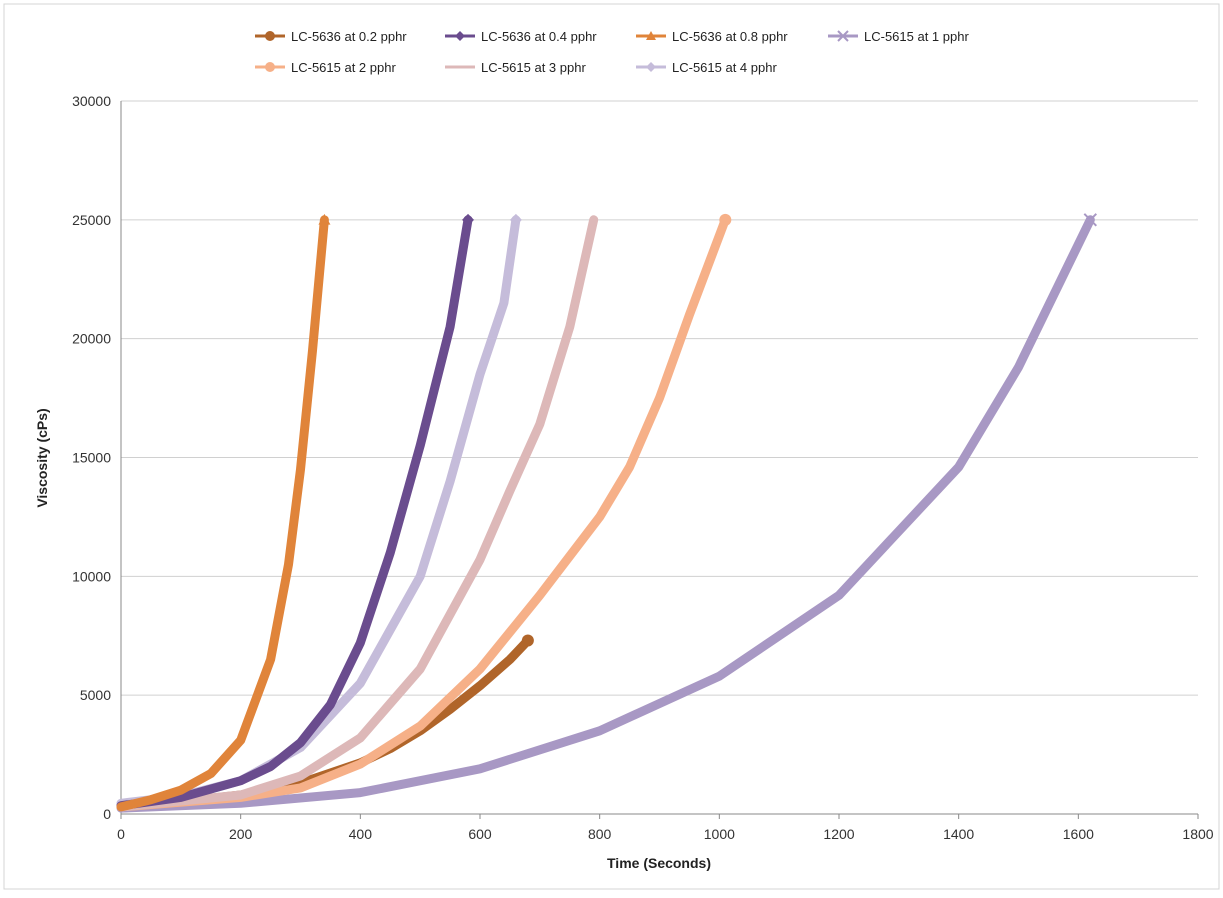 The height and width of the screenshot is (898, 1223). I want to click on y-tick-label: 0, so click(107, 814).